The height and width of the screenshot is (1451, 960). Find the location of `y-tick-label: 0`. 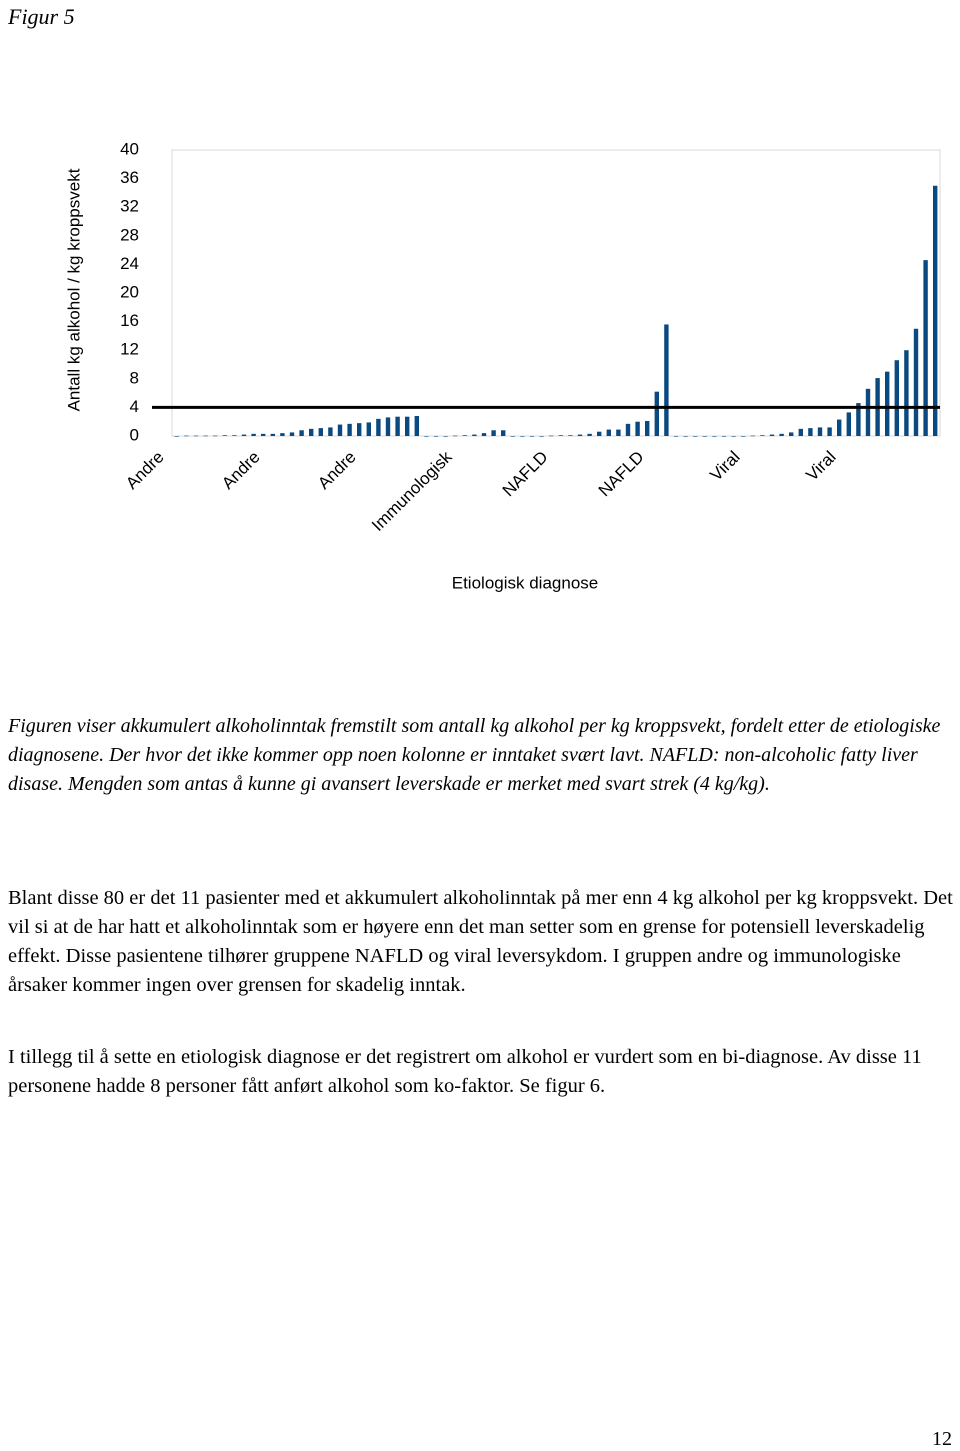

y-tick-label: 0 is located at coordinates (134, 434).